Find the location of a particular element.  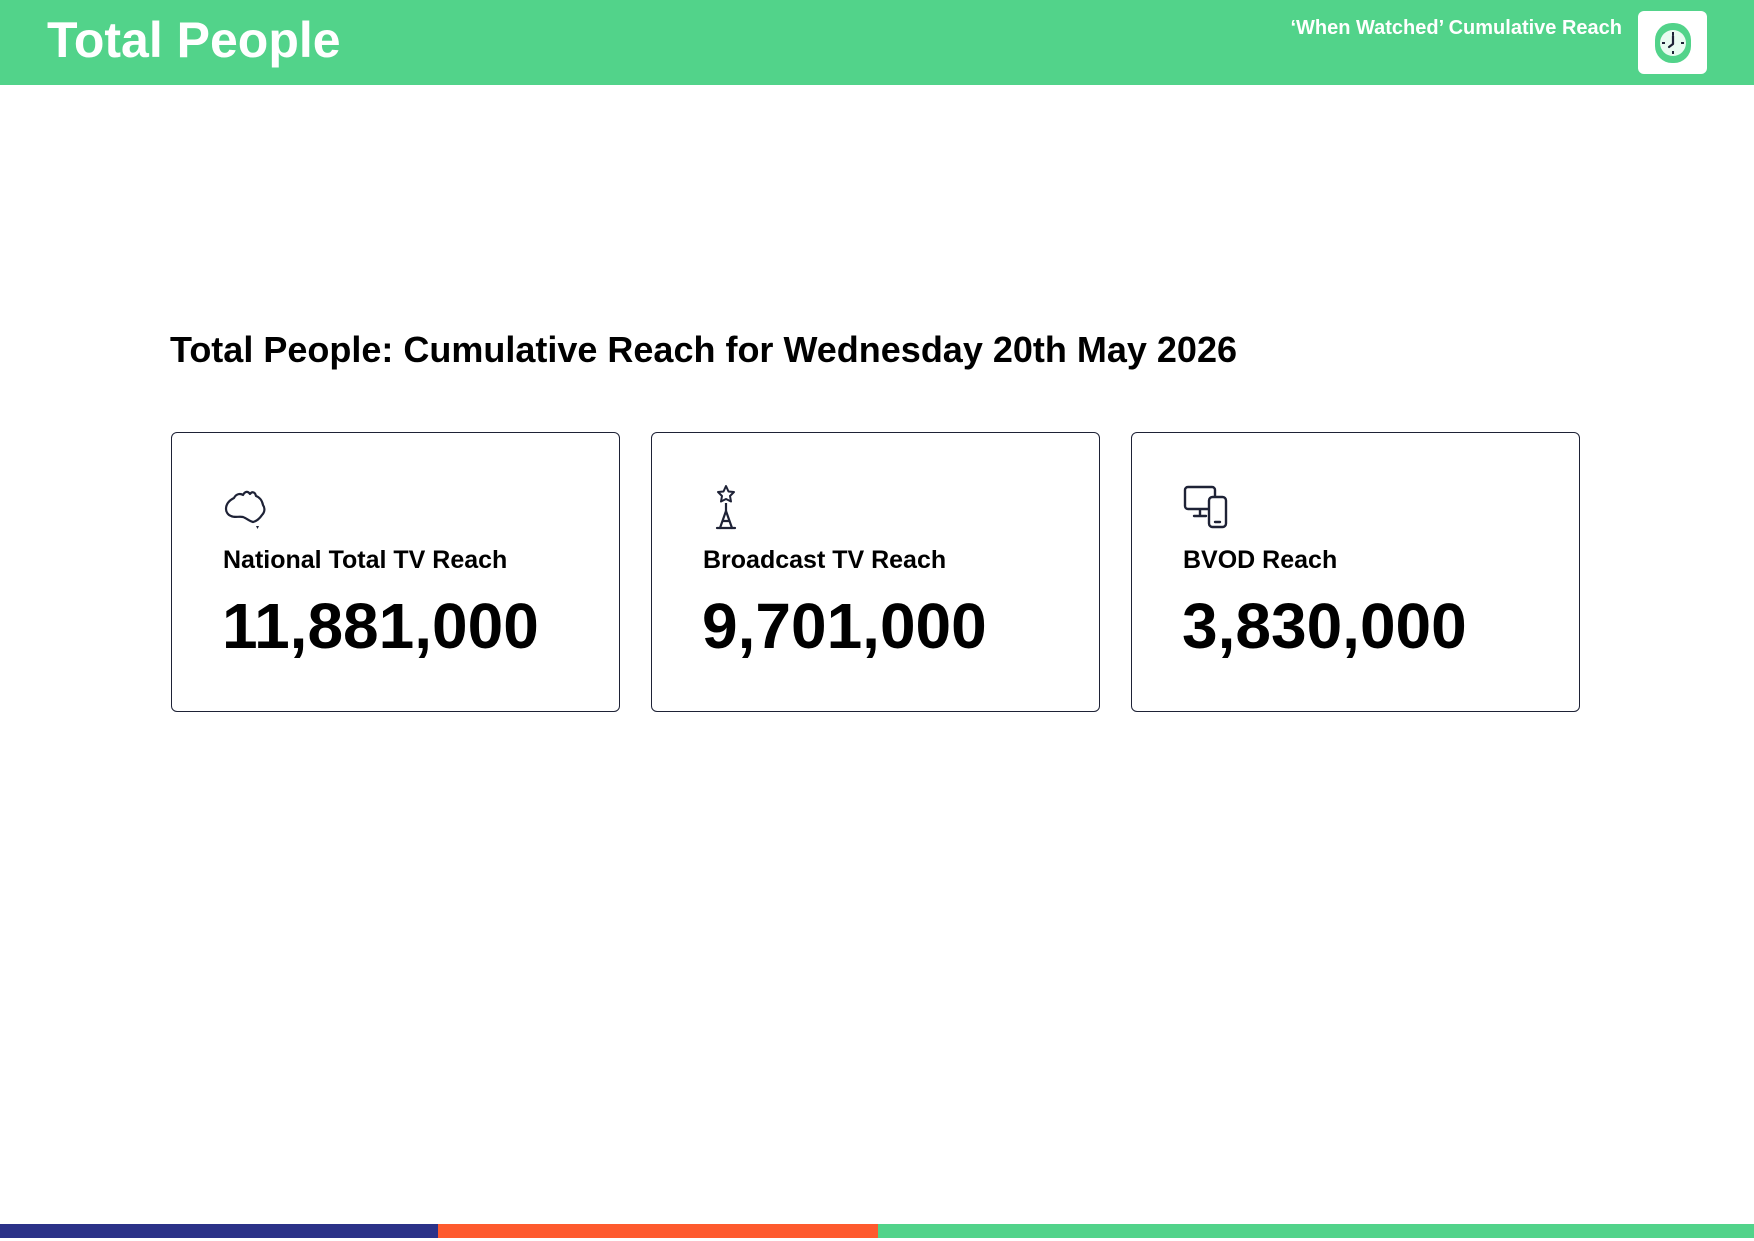

card-label: Broadcast TV Reach is located at coordinates (825, 560).